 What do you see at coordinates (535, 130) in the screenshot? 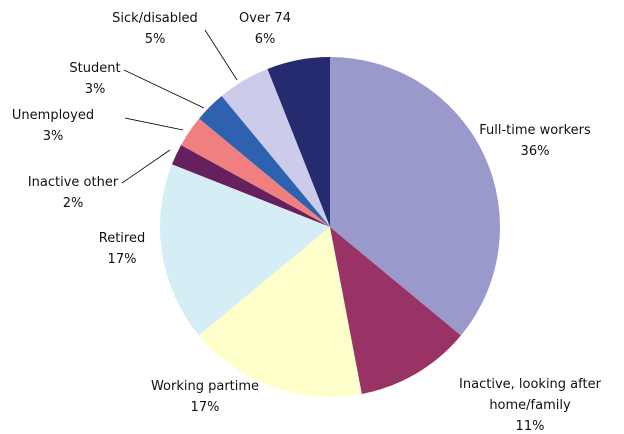
I see `label-name: Full-time workers` at bounding box center [535, 130].